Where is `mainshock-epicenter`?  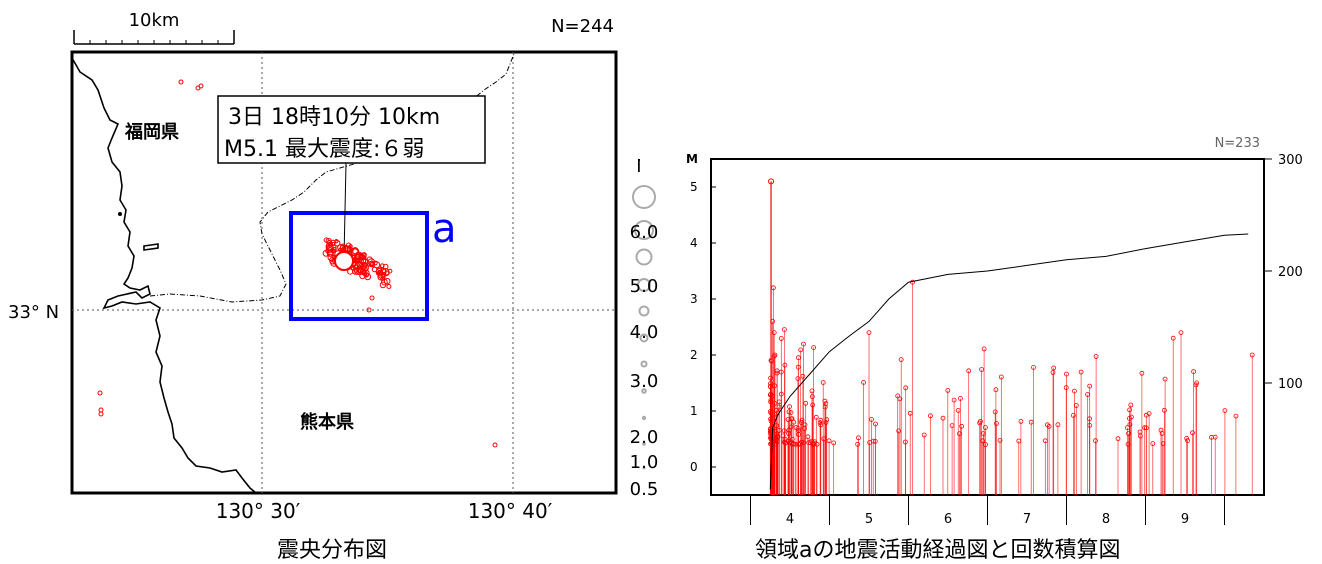
mainshock-epicenter is located at coordinates (344, 261).